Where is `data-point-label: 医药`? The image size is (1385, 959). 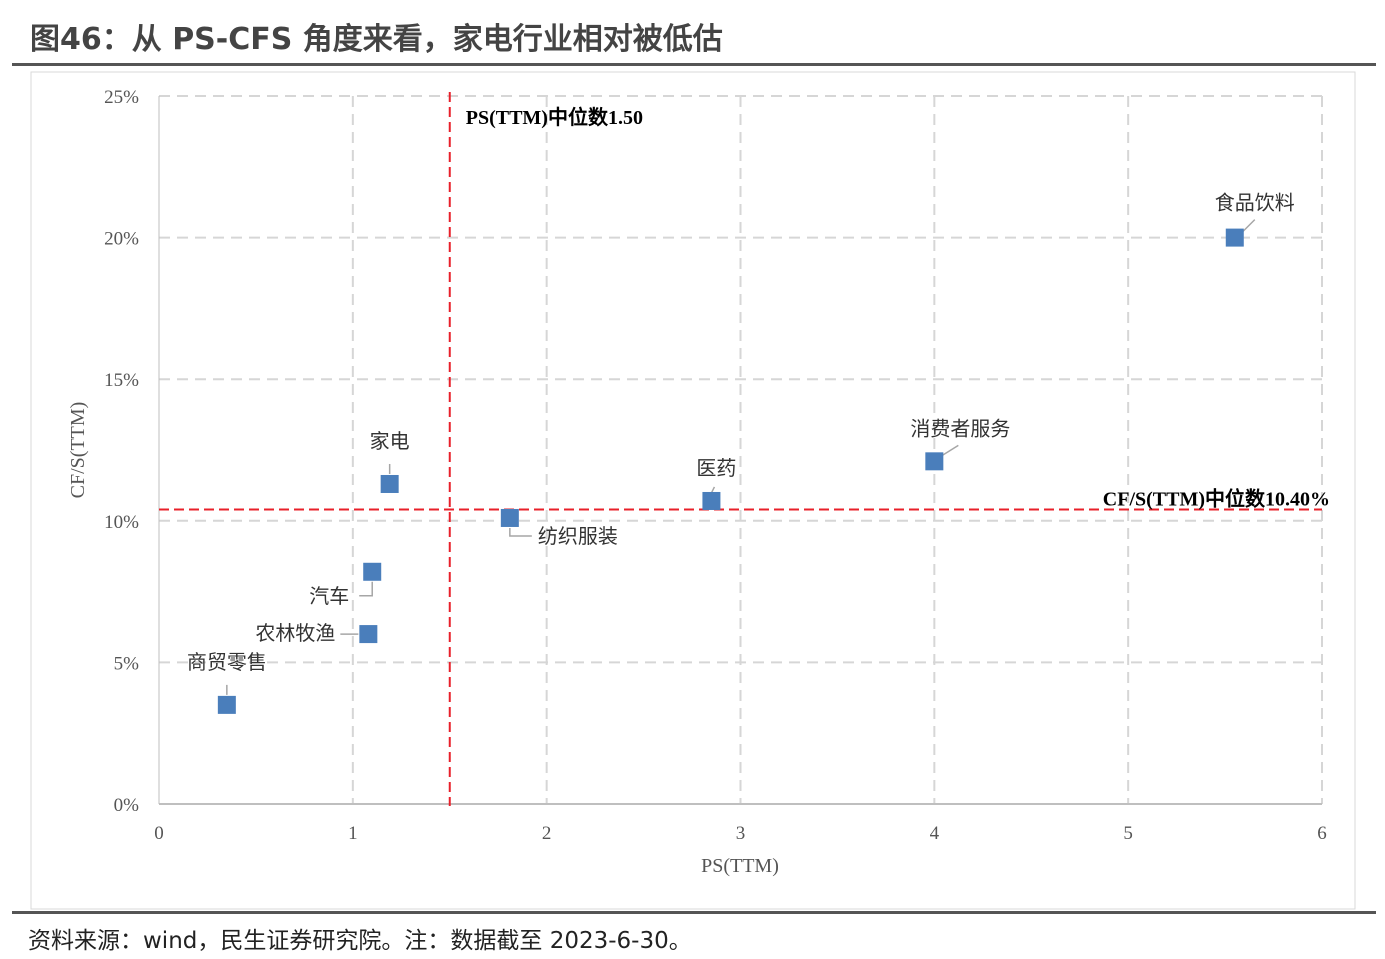 data-point-label: 医药 is located at coordinates (716, 468).